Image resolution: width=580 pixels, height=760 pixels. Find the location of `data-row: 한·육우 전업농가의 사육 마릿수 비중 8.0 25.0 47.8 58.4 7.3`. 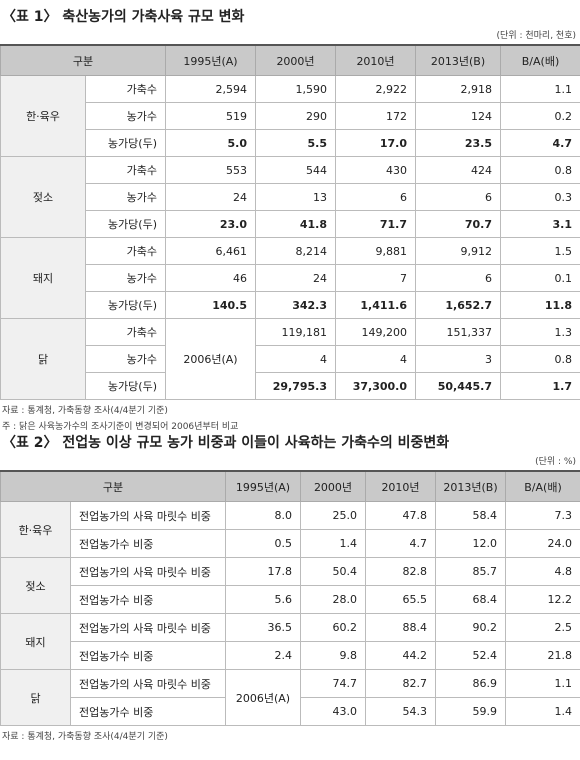

data-row: 한·육우 전업농가의 사육 마릿수 비중 8.0 25.0 47.8 58.4 7.3 is located at coordinates (290, 529).